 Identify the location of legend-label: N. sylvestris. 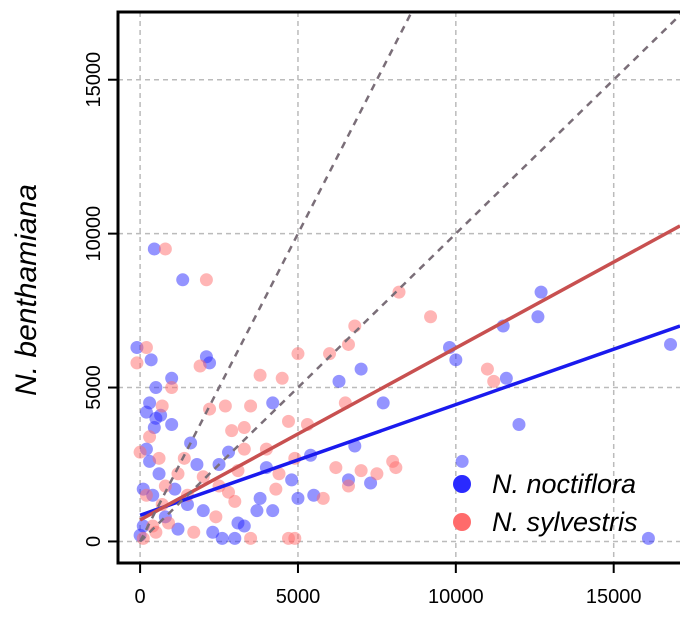
(565, 522).